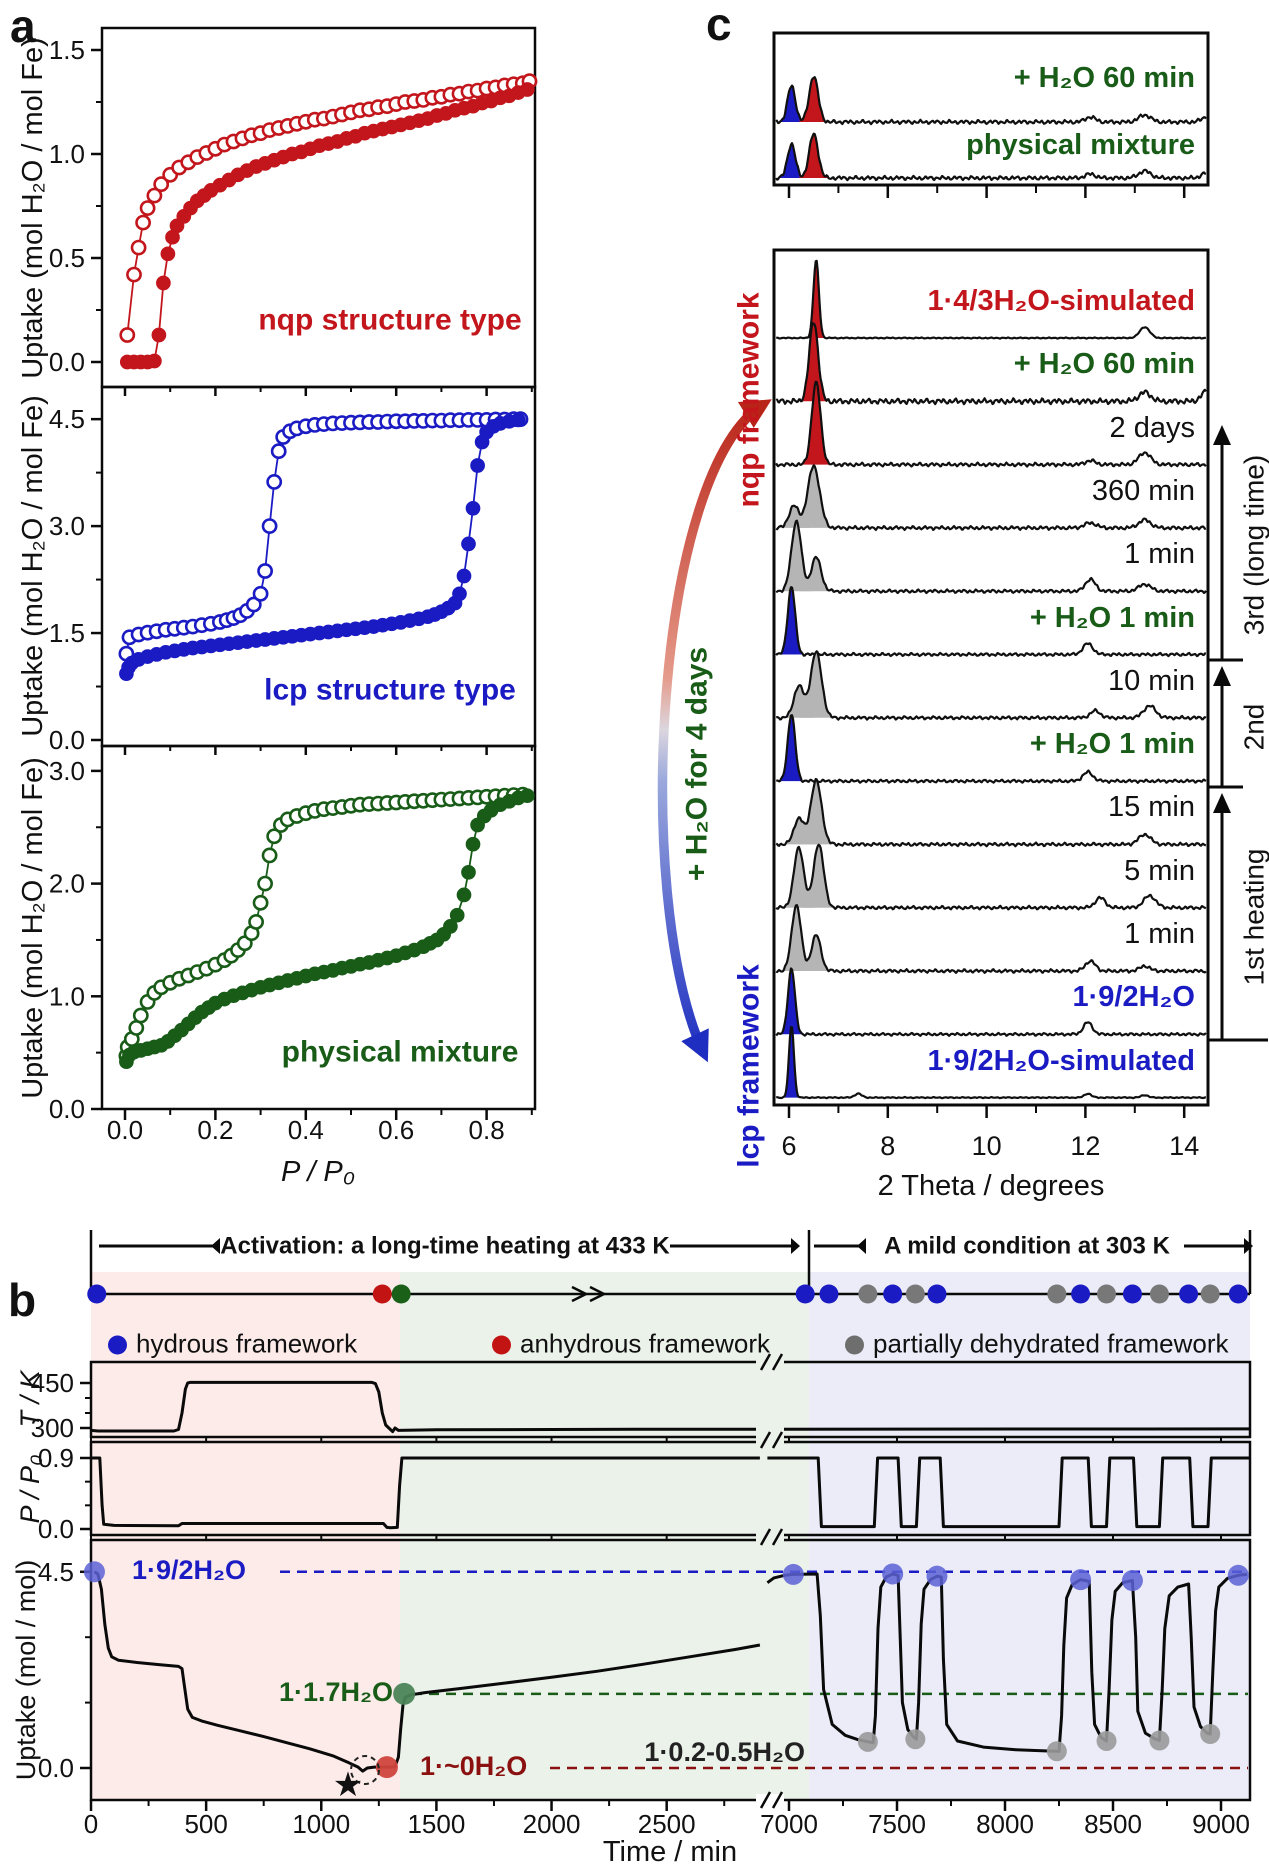 The width and height of the screenshot is (1269, 1869). What do you see at coordinates (1027, 1246) in the screenshot?
I see `mild-region-label: A mild condition at 303 K` at bounding box center [1027, 1246].